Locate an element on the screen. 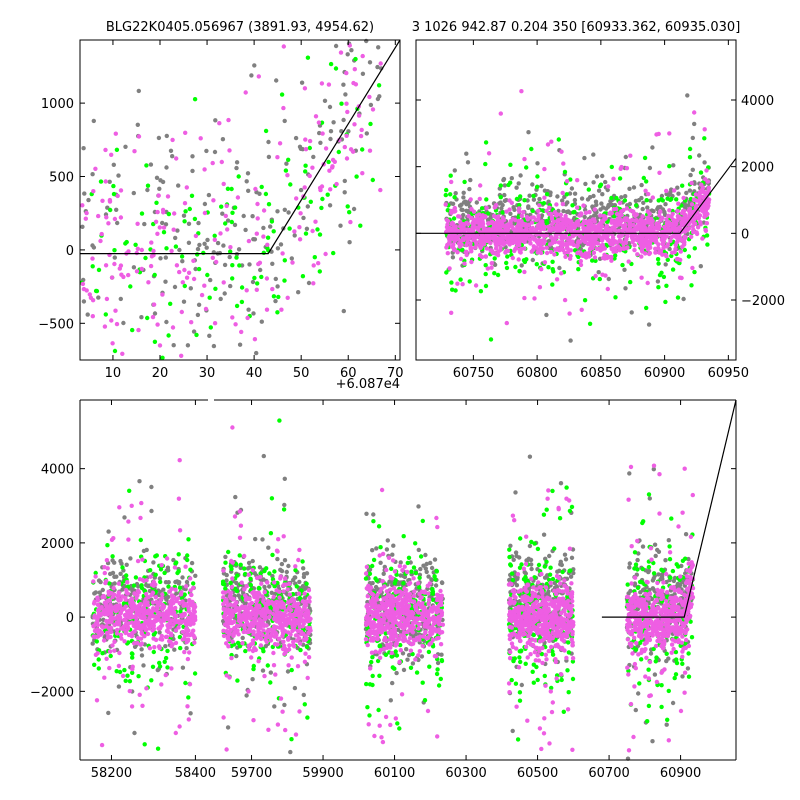 Image resolution: width=800 pixels, height=800 pixels. zoom-xtick-label: 70 is located at coordinates (395, 373).